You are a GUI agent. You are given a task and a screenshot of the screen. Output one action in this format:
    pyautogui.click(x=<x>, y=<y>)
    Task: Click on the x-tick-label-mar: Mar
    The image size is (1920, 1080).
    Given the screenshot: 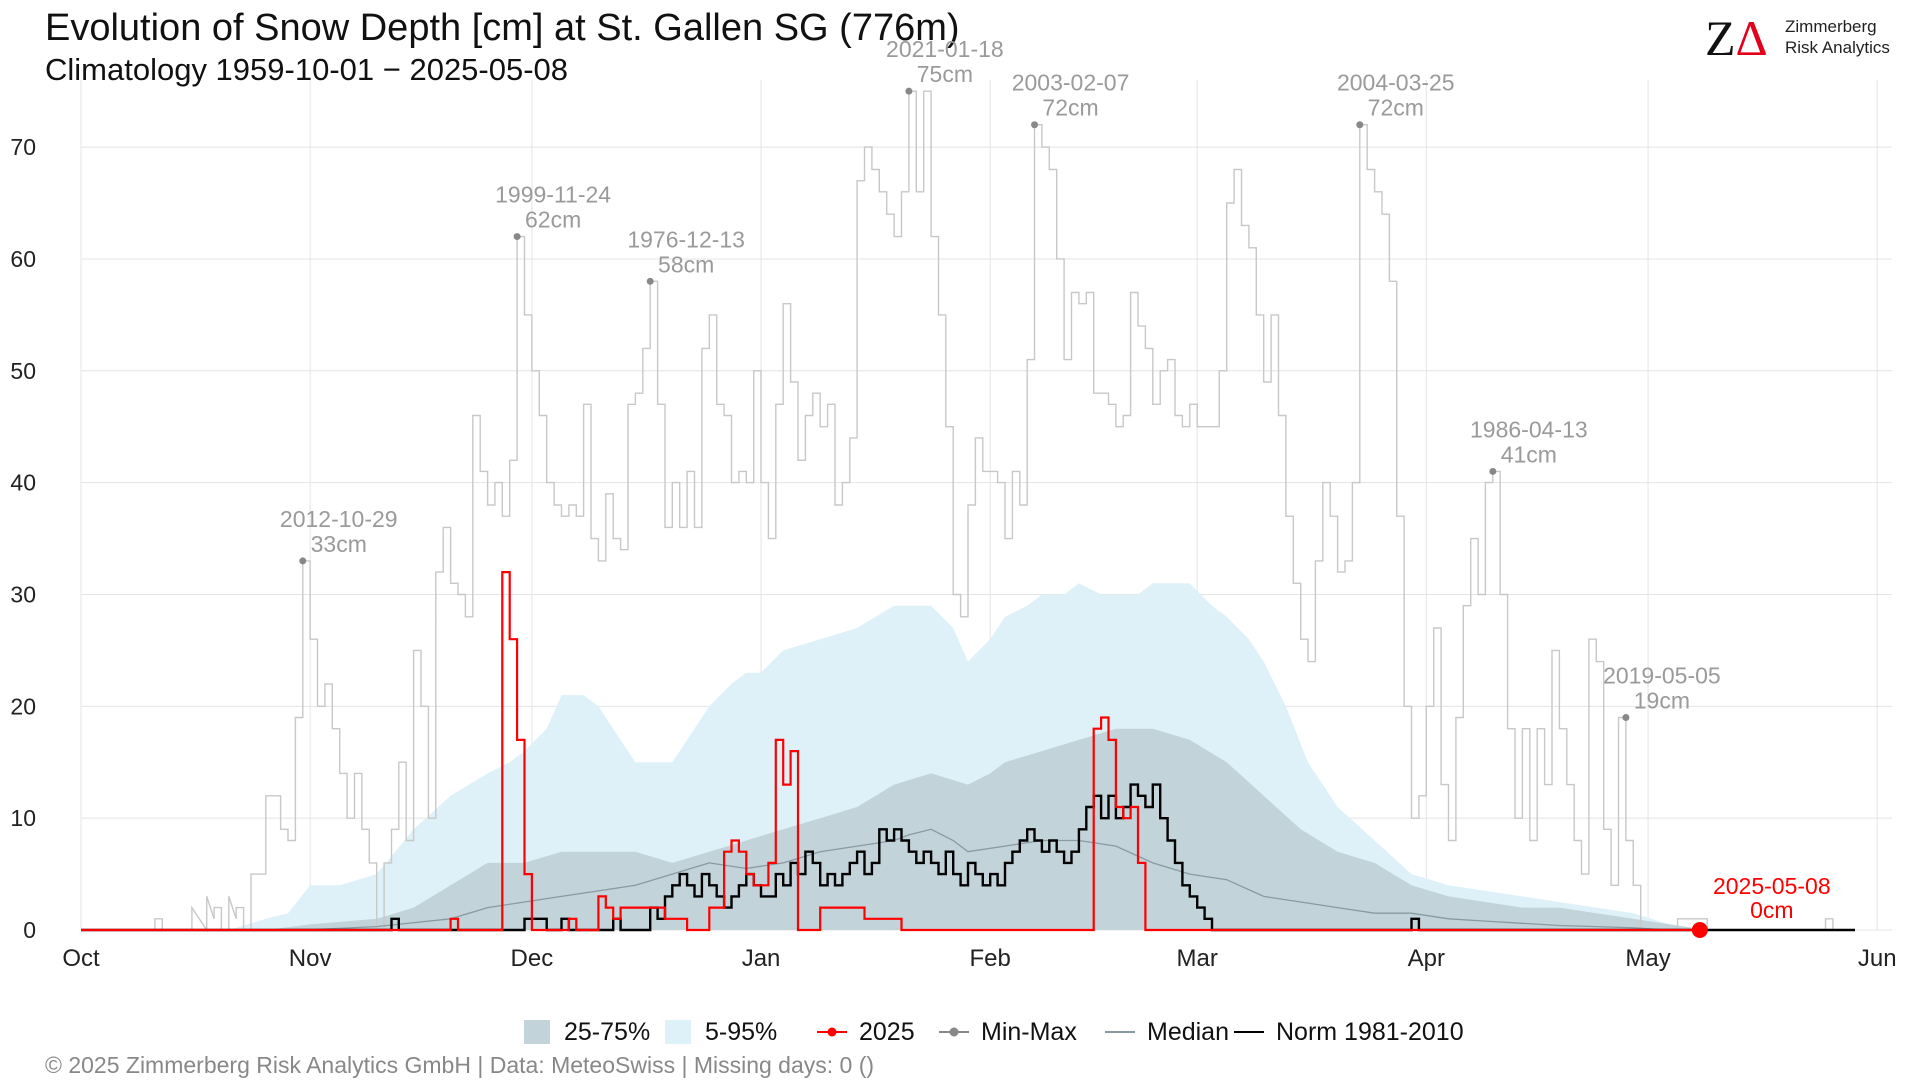 What is the action you would take?
    pyautogui.click(x=1196, y=958)
    